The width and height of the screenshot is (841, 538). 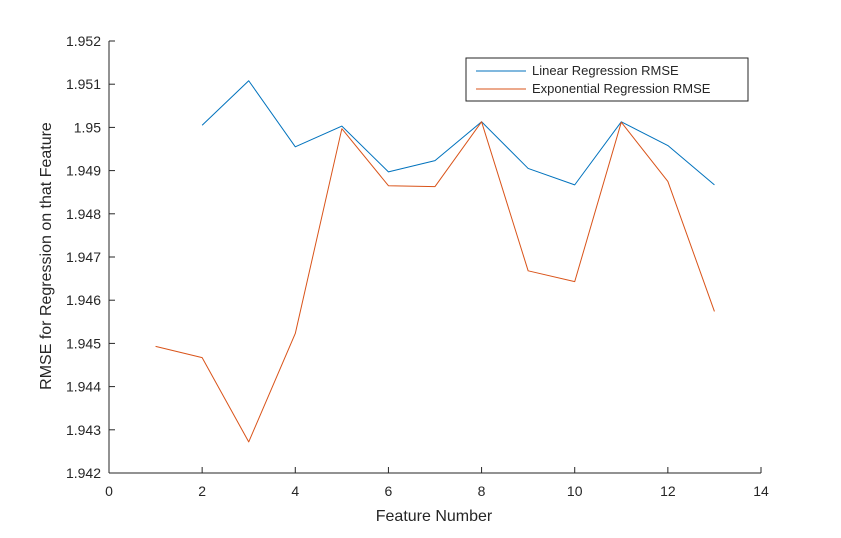 What do you see at coordinates (389, 491) in the screenshot?
I see `x-tick-label: 6` at bounding box center [389, 491].